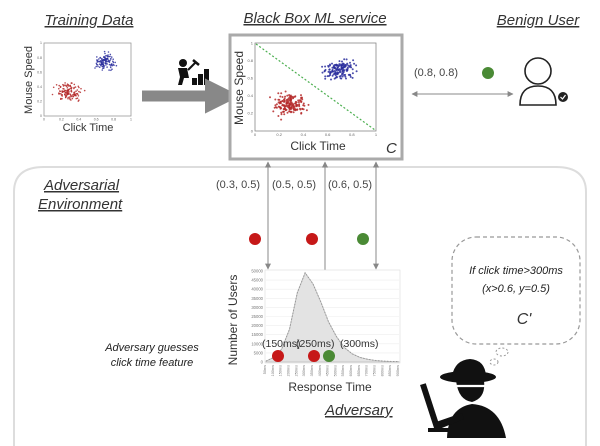  I want to click on training-cluster-red, so click(68, 92).